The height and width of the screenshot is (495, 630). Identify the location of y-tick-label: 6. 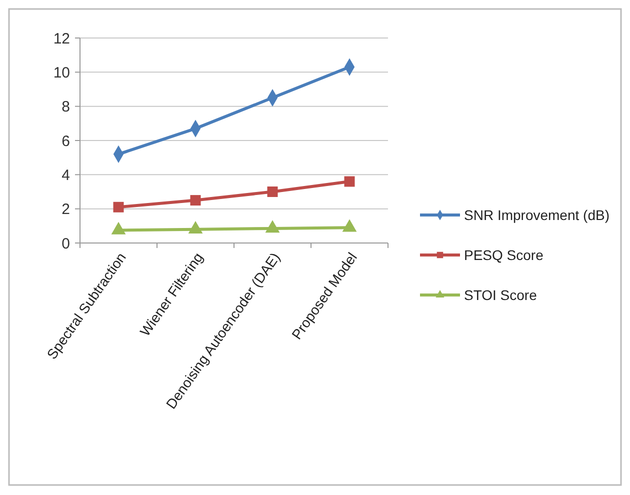
(66, 141).